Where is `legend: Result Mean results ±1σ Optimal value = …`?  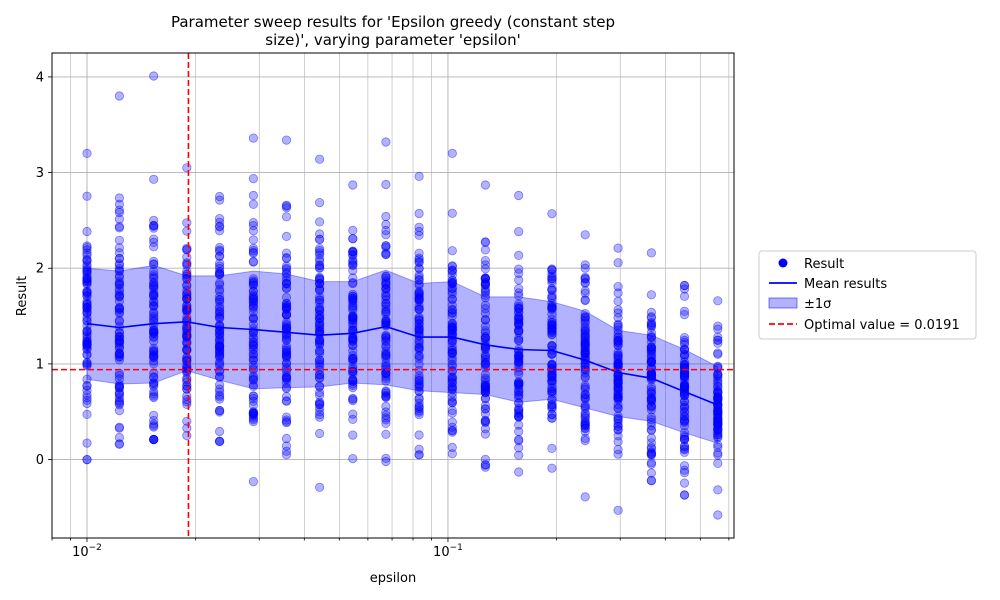 legend: Result Mean results ±1σ Optimal value = … is located at coordinates (867, 295).